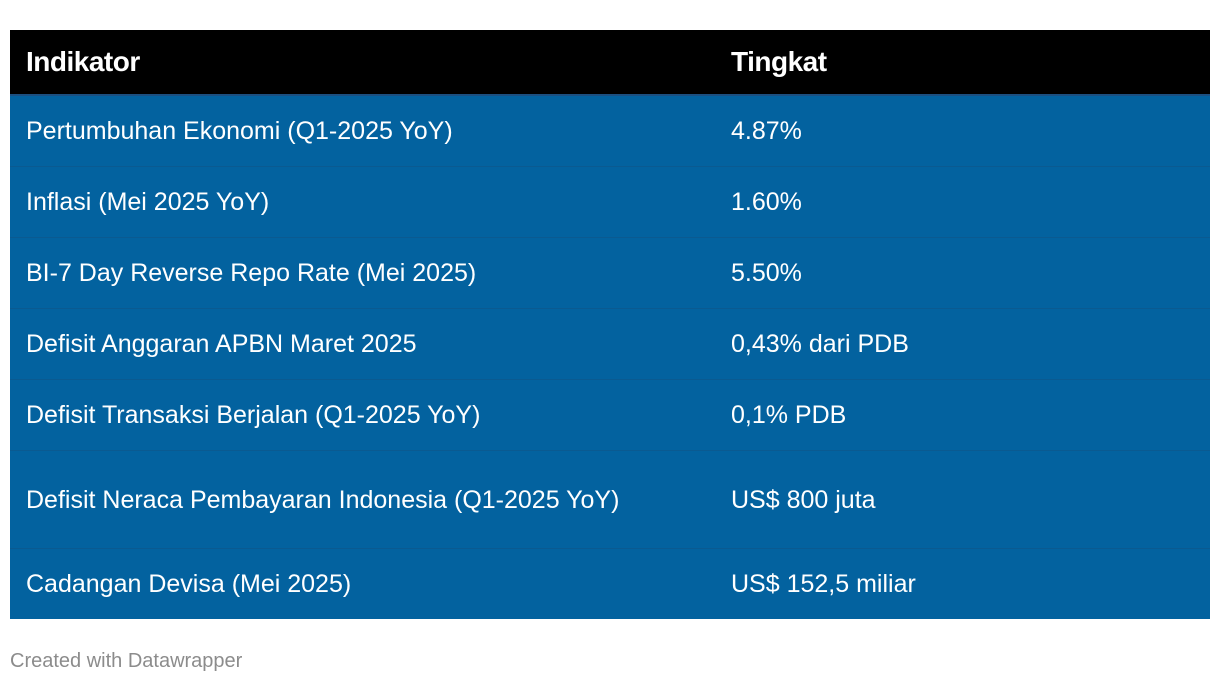  I want to click on tingkat-cell: US$ 152,5 miliar, so click(962, 583).